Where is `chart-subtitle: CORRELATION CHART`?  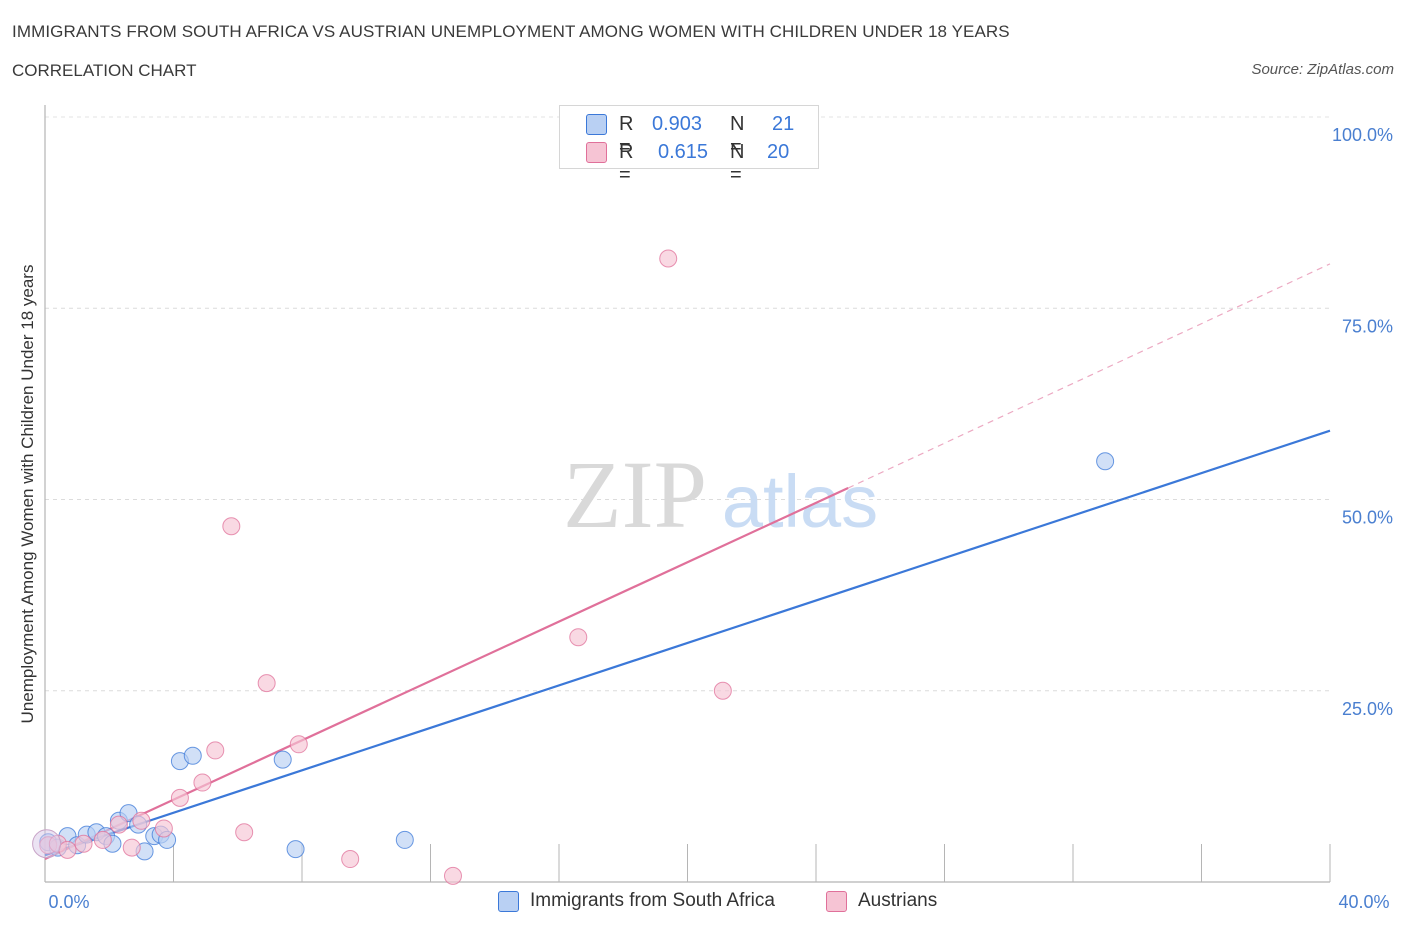
chart-subtitle: CORRELATION CHART is located at coordinates (104, 70).